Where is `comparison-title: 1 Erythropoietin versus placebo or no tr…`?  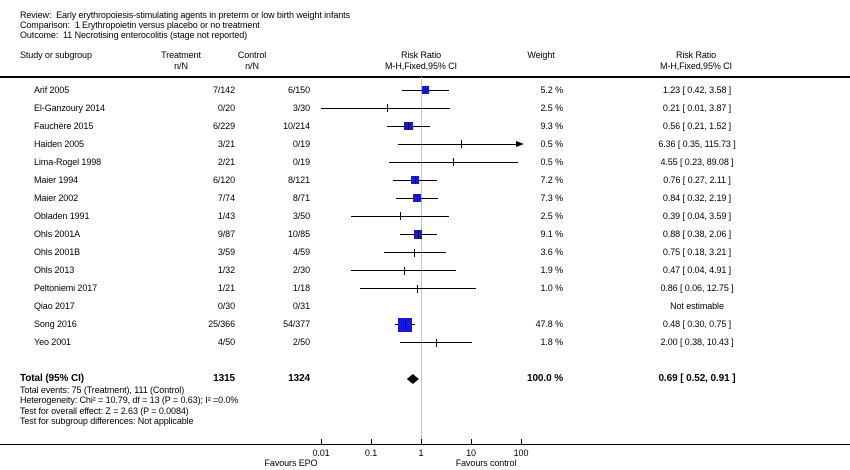 comparison-title: 1 Erythropoietin versus placebo or no tr… is located at coordinates (167, 25).